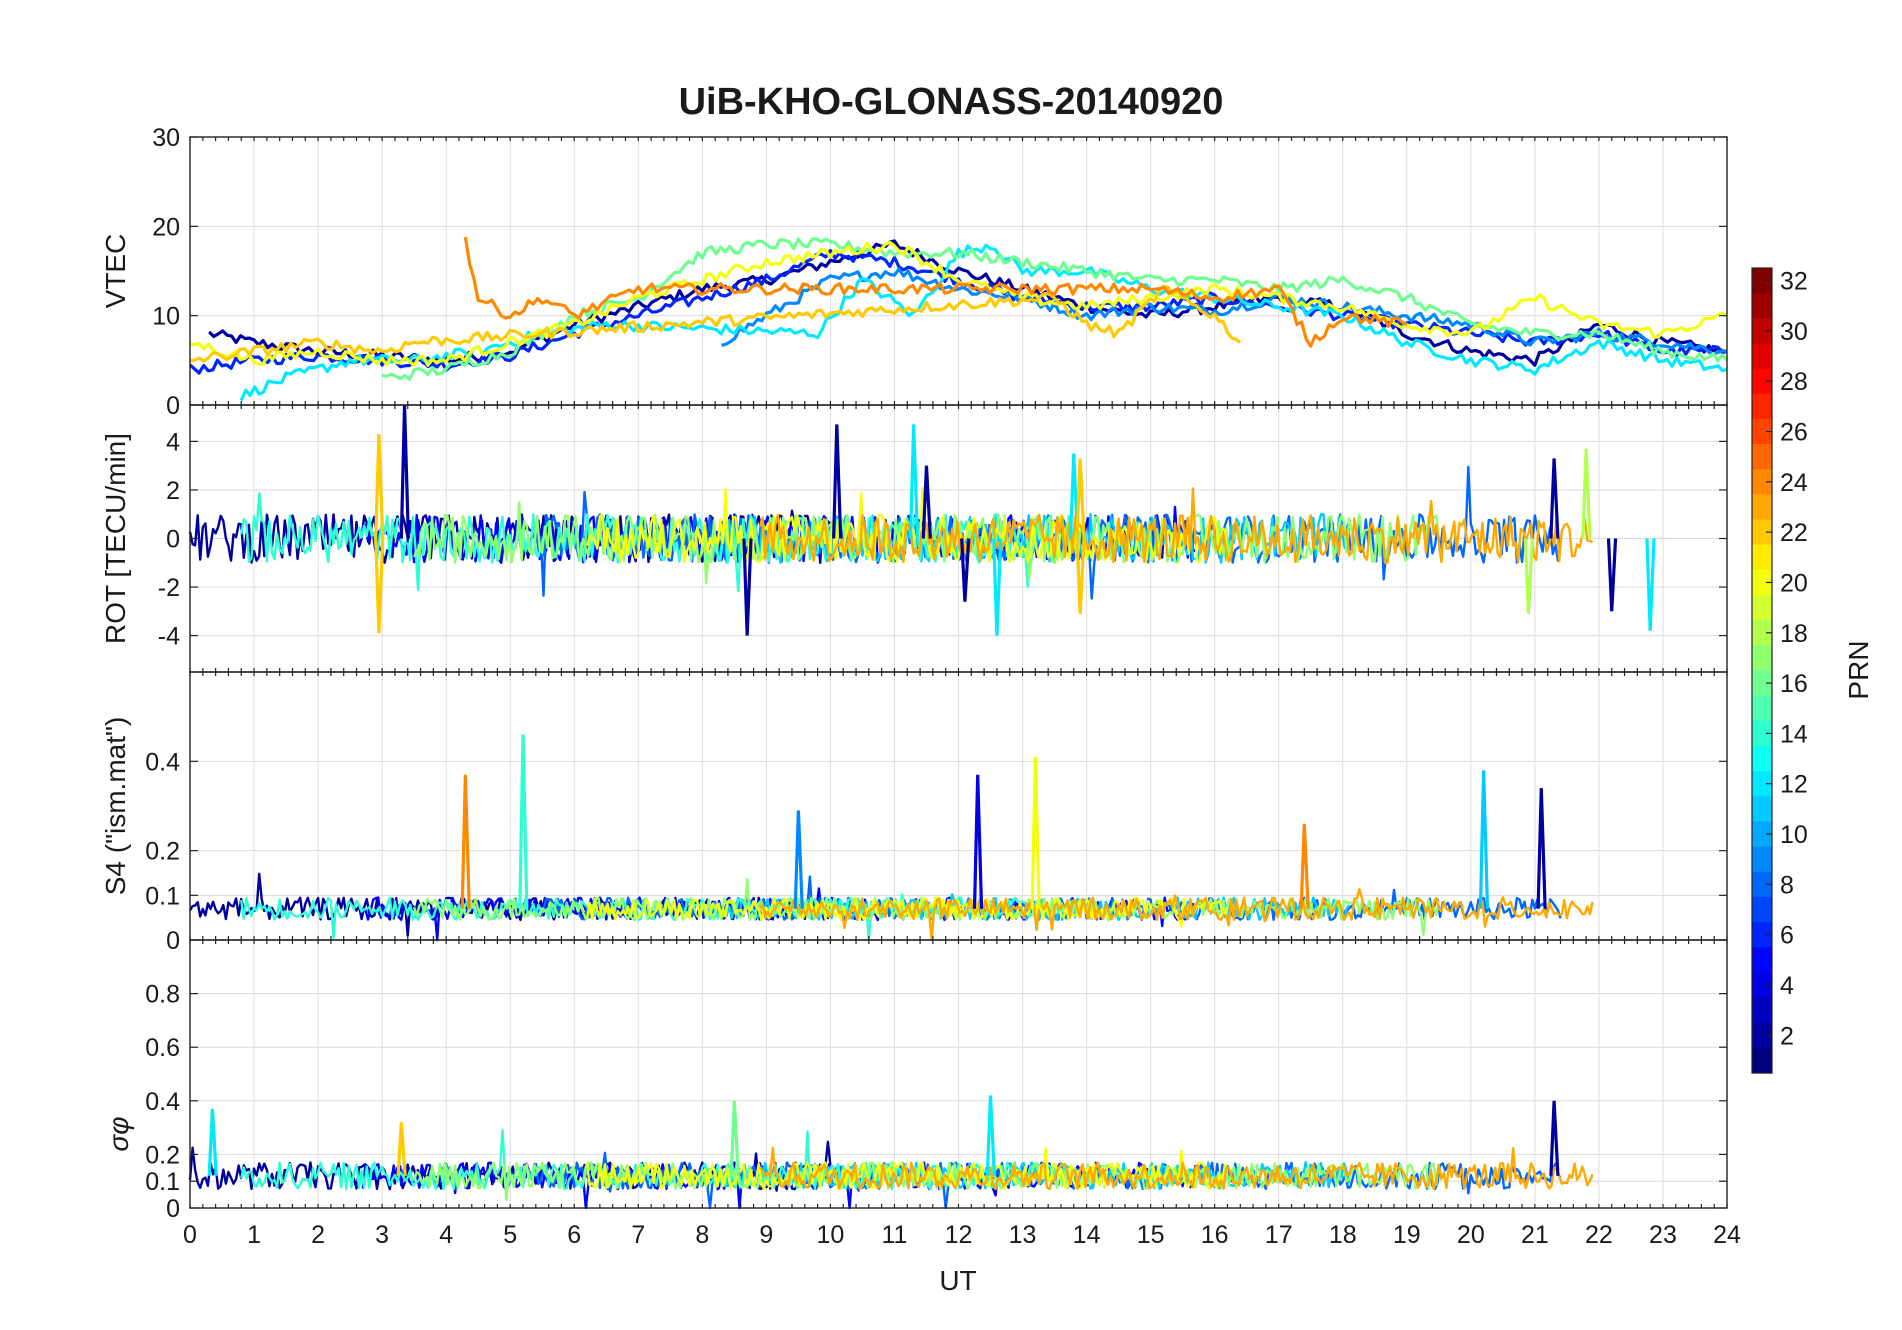 The image size is (1902, 1330). What do you see at coordinates (162, 1102) in the screenshot?
I see `y-tick-label: 0.4` at bounding box center [162, 1102].